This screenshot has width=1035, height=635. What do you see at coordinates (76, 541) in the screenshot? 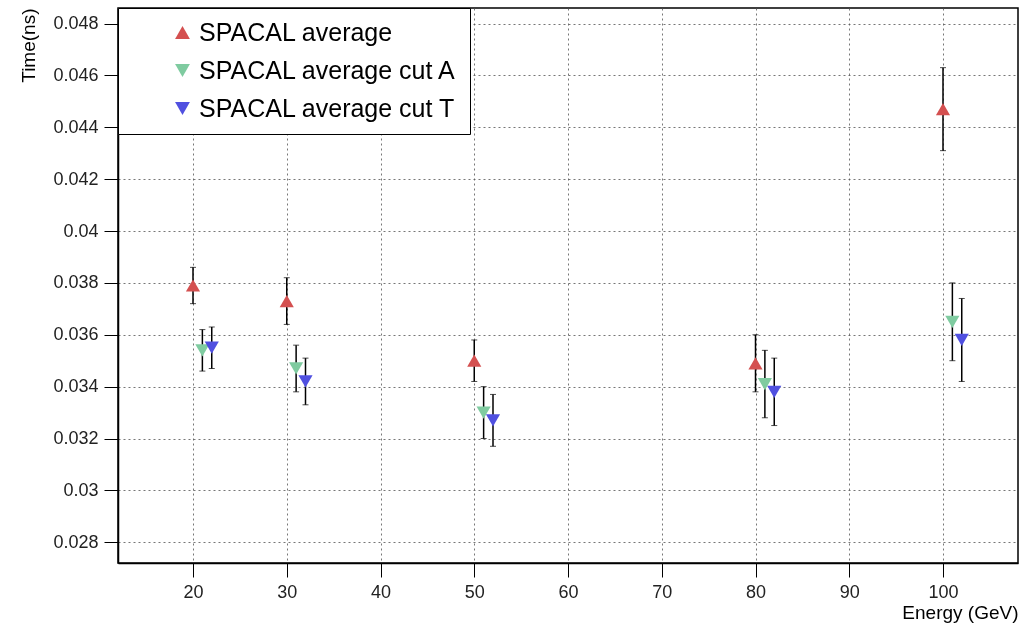
I see `y-tick-label: 0.028` at bounding box center [76, 541].